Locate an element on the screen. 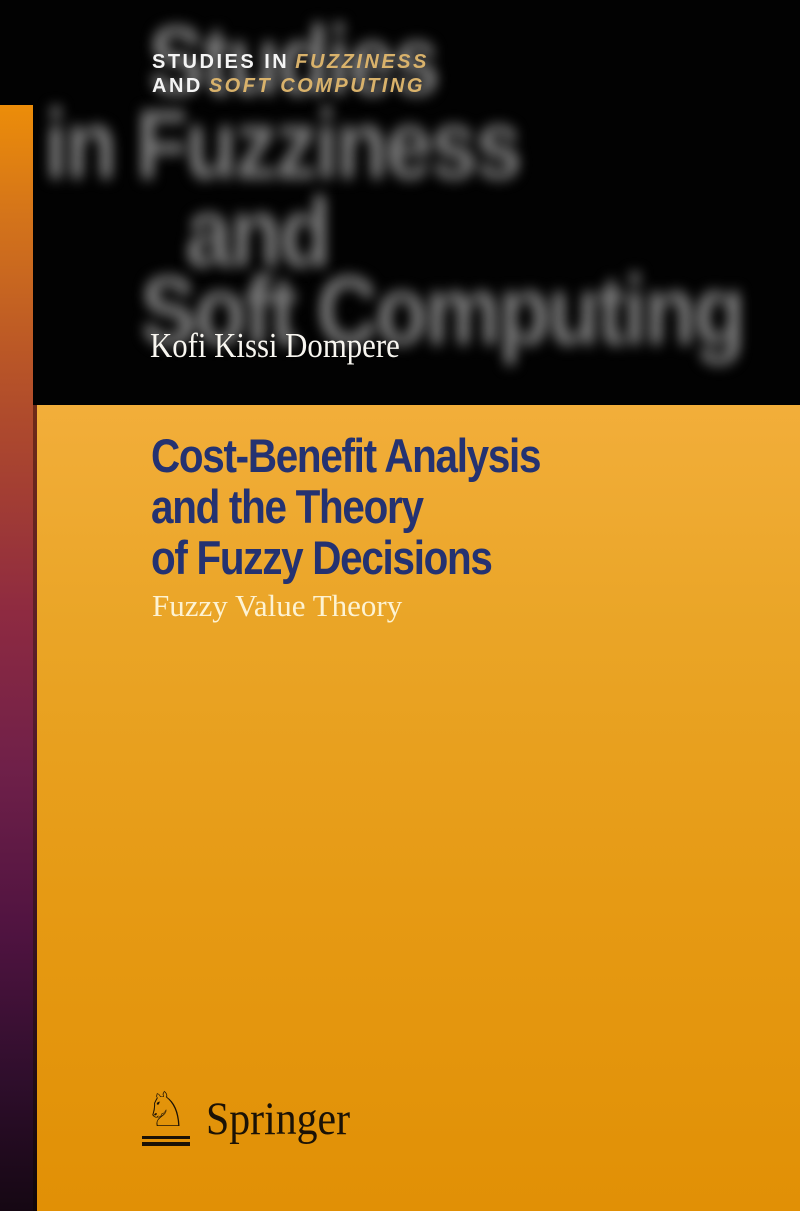  left-gradient-stripe is located at coordinates (16, 658).